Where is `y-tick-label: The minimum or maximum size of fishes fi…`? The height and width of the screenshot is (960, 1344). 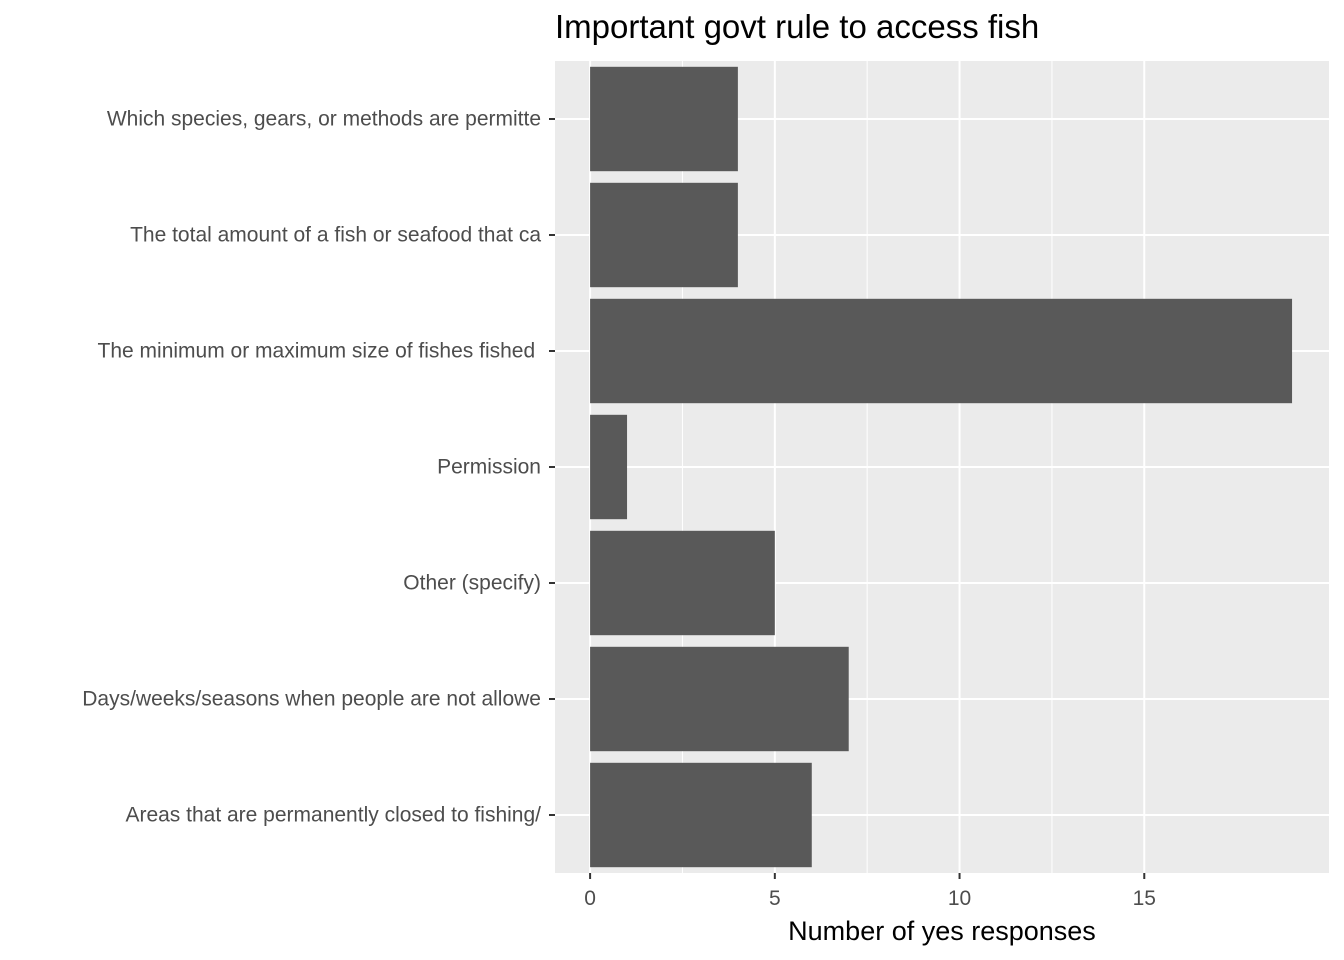 y-tick-label: The minimum or maximum size of fishes fi… is located at coordinates (319, 351).